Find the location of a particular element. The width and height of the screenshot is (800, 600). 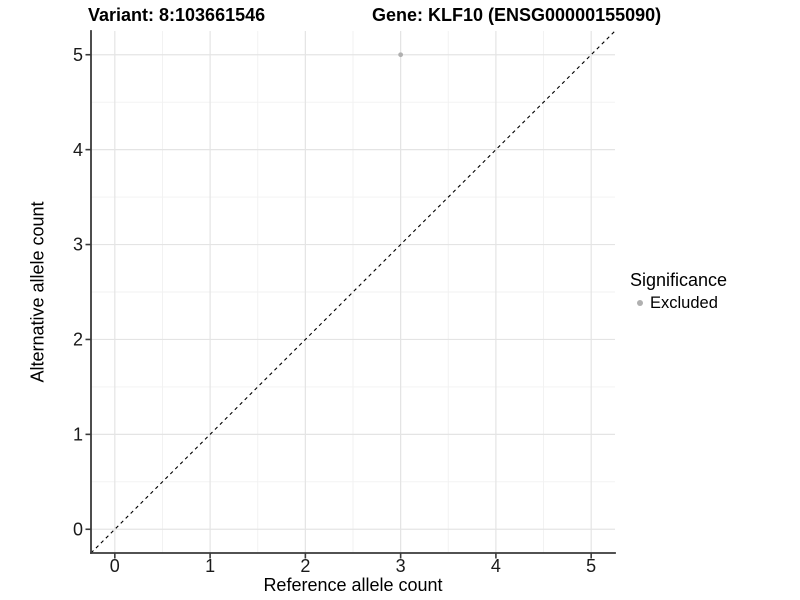

x-tick-label: 4 is located at coordinates (496, 566).